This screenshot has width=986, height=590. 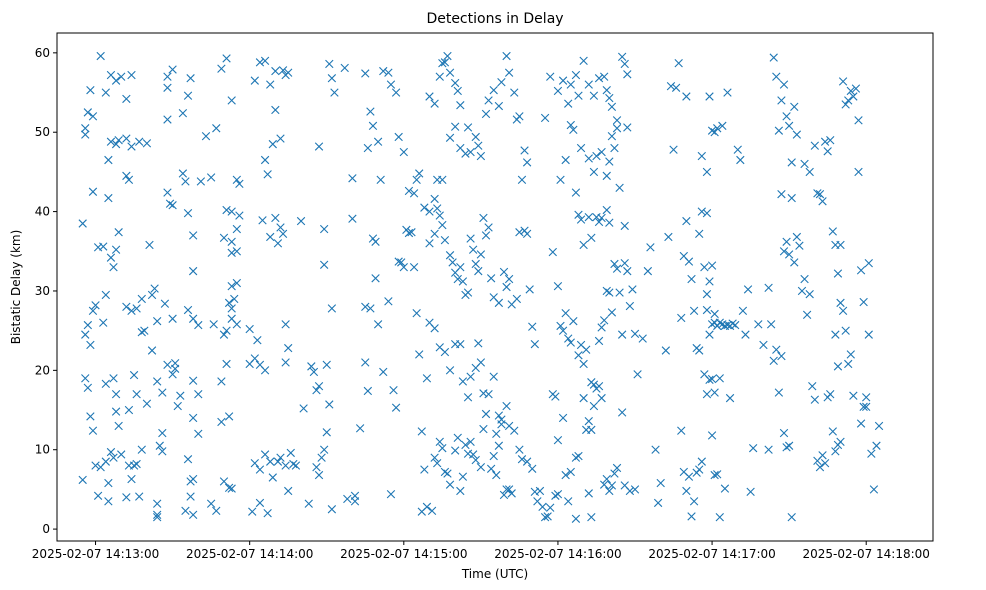 What do you see at coordinates (494, 19) in the screenshot?
I see `chart-title: Detections in Delay` at bounding box center [494, 19].